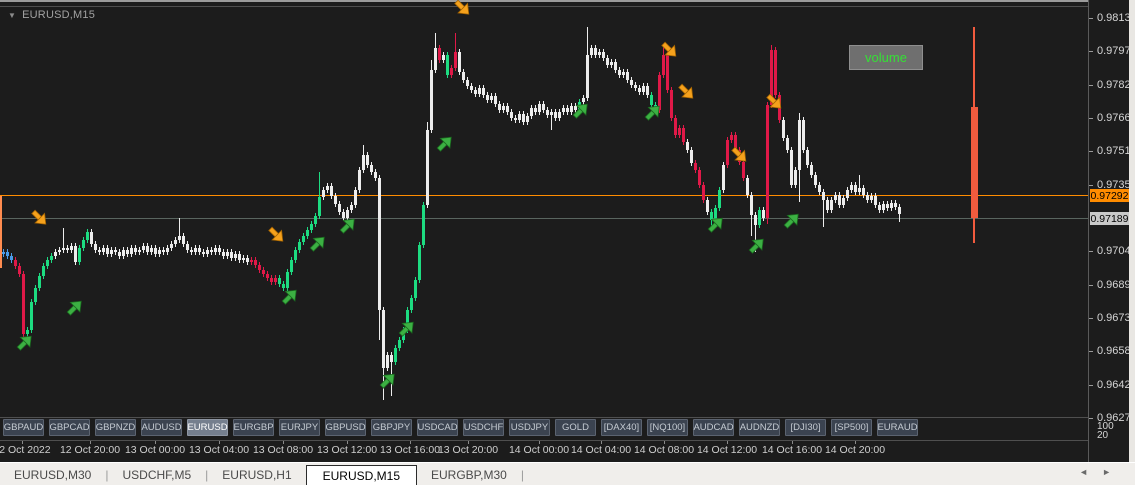 The width and height of the screenshot is (1135, 485). What do you see at coordinates (544, 440) in the screenshot?
I see `subwindow-separator-bottom` at bounding box center [544, 440].